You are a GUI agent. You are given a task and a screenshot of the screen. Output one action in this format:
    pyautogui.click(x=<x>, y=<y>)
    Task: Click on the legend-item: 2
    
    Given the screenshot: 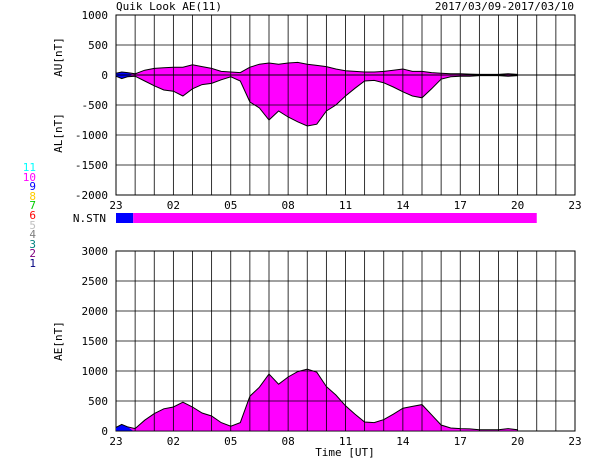 What is the action you would take?
    pyautogui.click(x=32, y=254)
    